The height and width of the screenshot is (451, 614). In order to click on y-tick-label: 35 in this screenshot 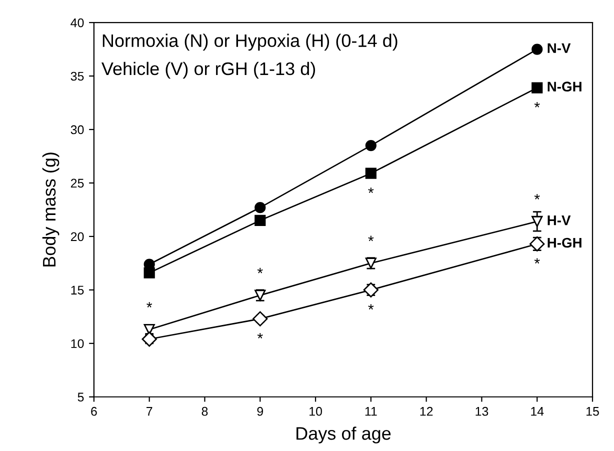, I will do `click(77, 76)`.